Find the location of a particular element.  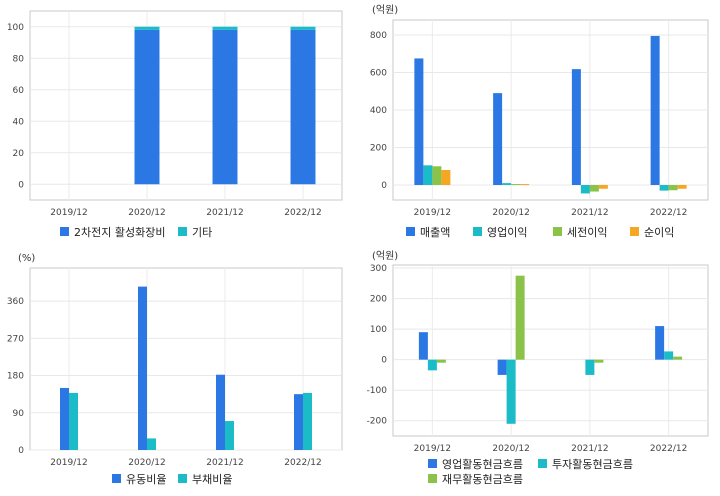

legend-label: 영업이익 is located at coordinates (507, 232).